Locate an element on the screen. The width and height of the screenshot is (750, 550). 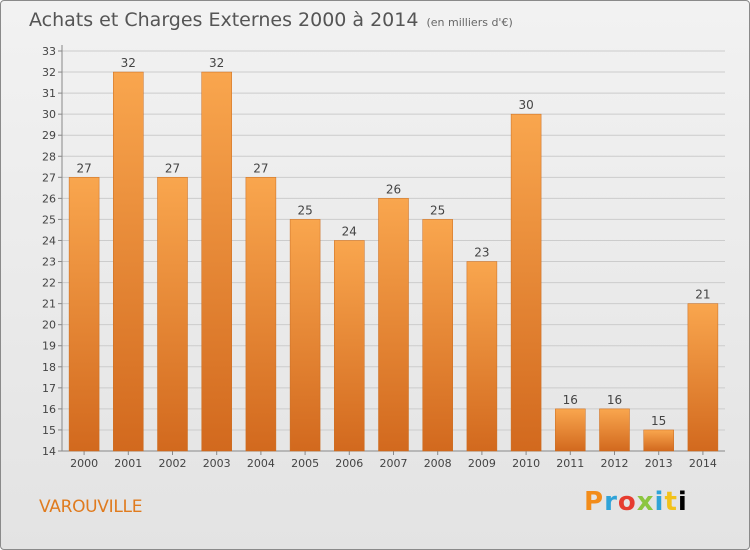
bar-2005 is located at coordinates (305, 335).